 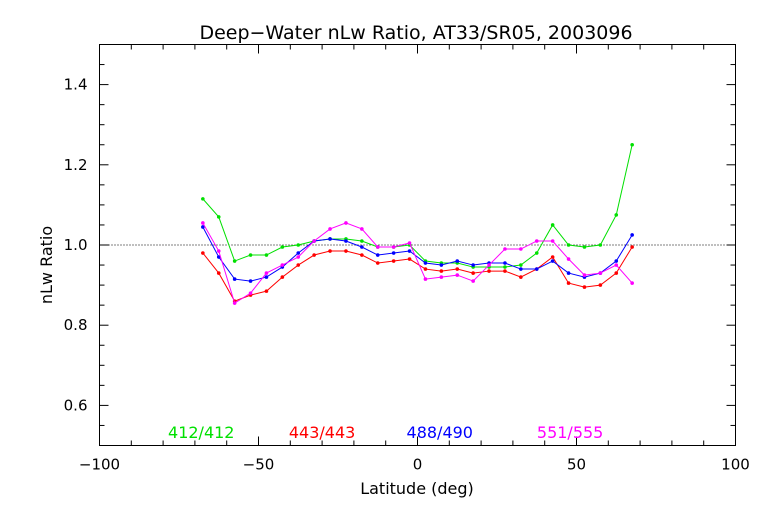 What do you see at coordinates (76, 325) in the screenshot?
I see `y-tick-label: 0.8` at bounding box center [76, 325].